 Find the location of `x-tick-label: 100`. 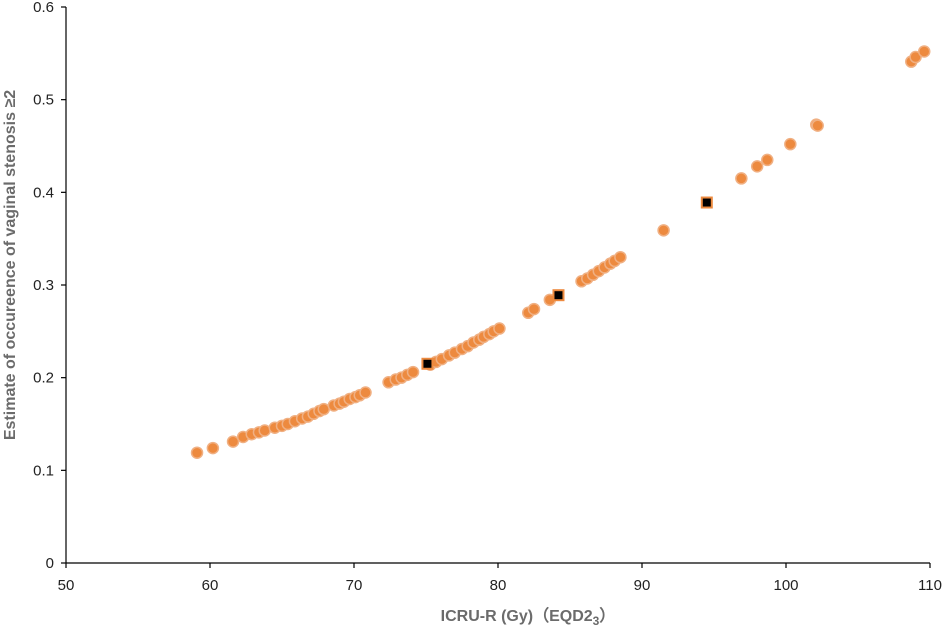

x-tick-label: 100 is located at coordinates (785, 585).